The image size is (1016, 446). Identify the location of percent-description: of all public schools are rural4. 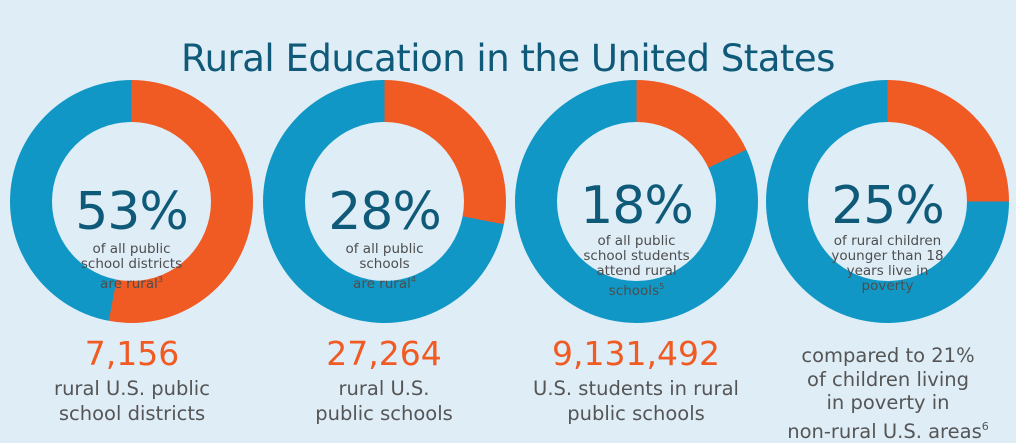
(384, 266).